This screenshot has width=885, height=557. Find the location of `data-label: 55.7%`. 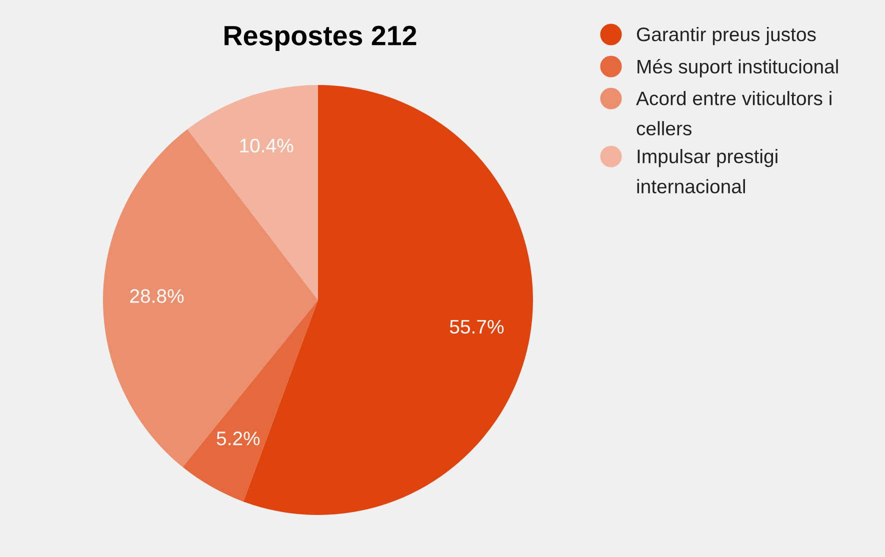

data-label: 55.7% is located at coordinates (477, 327).